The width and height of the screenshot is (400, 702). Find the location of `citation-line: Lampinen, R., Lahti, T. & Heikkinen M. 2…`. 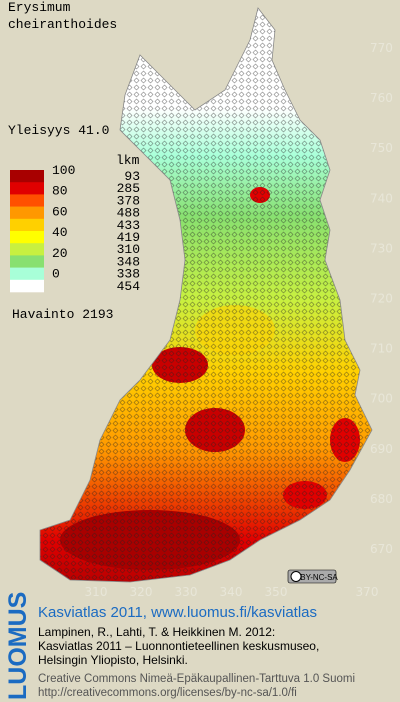

citation-line: Lampinen, R., Lahti, T. & Heikkinen M. 2… is located at coordinates (156, 632).